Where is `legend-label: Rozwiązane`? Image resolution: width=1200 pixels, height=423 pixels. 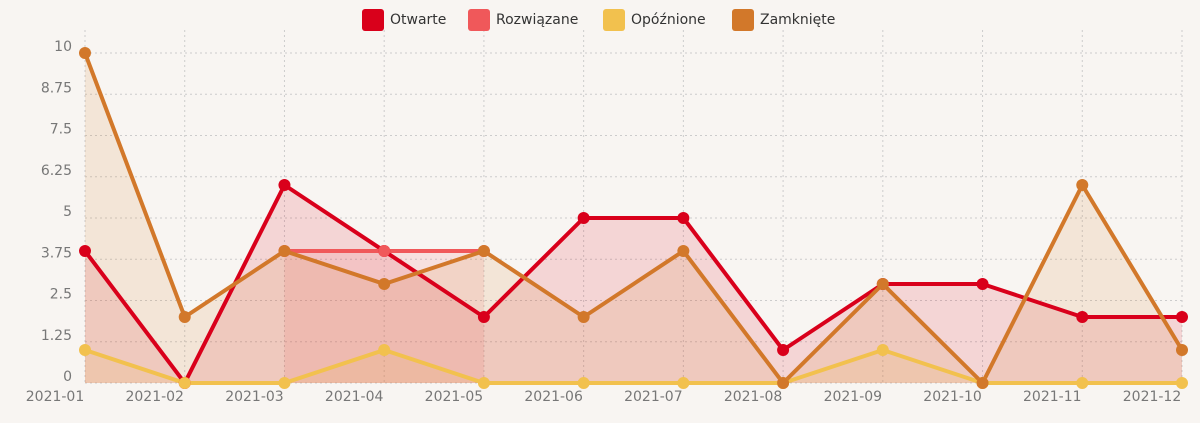 legend-label: Rozwiązane is located at coordinates (537, 20).